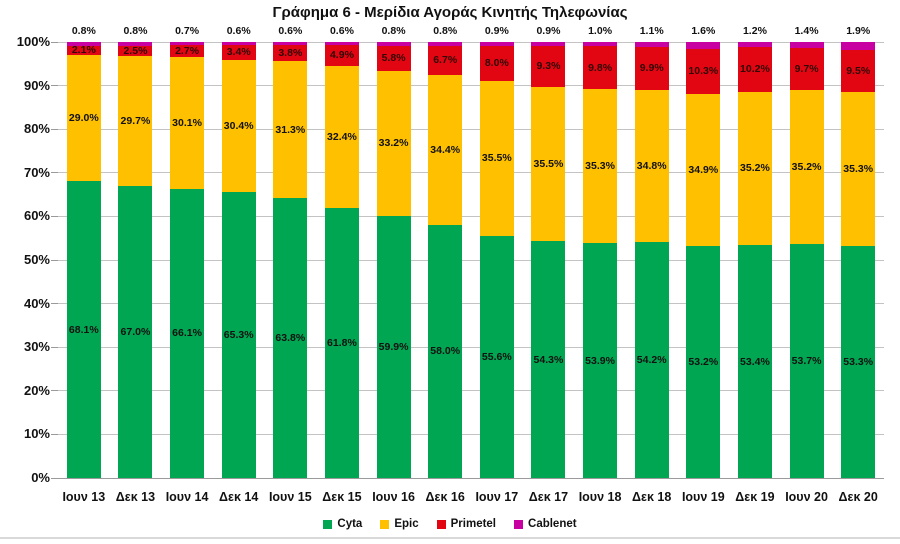 This screenshot has height=544, width=900. I want to click on bottom-divider, so click(450, 538).